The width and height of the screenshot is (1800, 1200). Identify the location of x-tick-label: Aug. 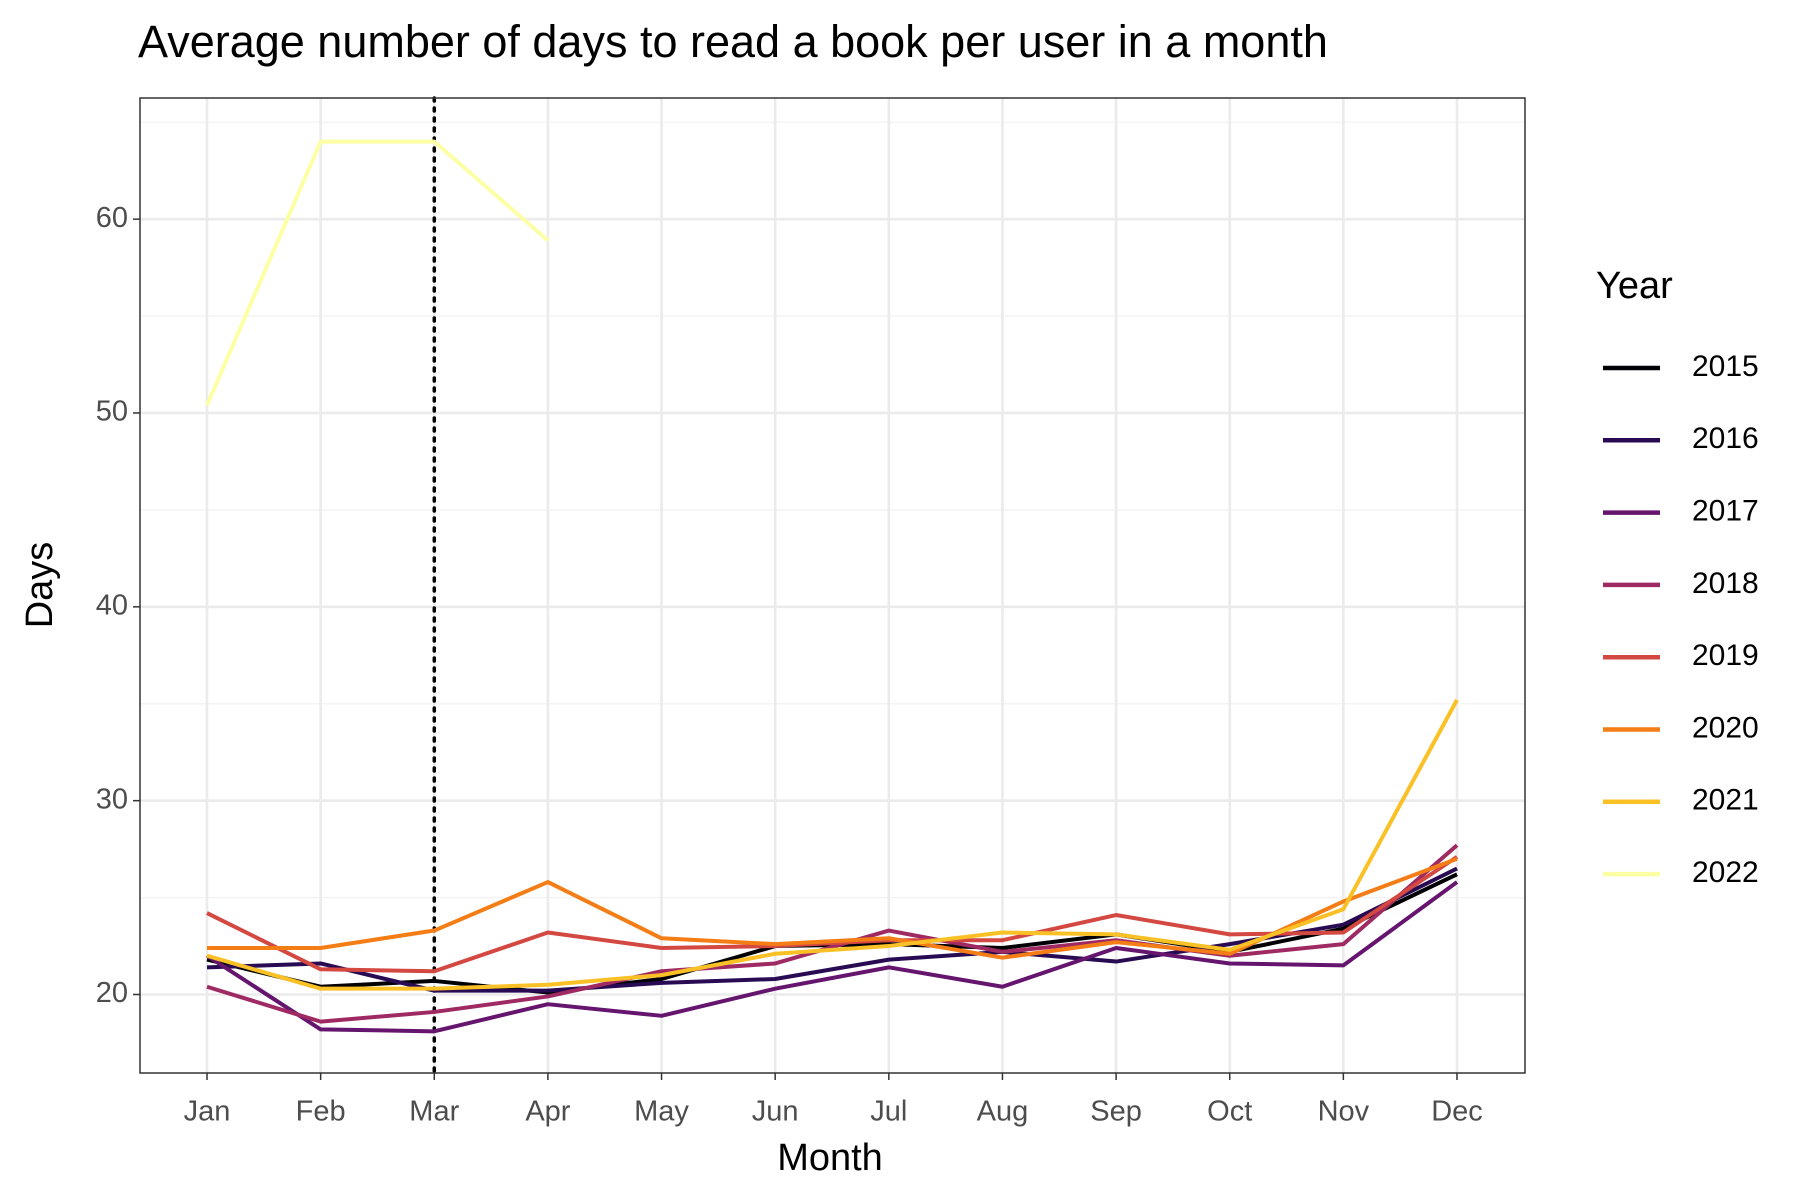
(1003, 1112).